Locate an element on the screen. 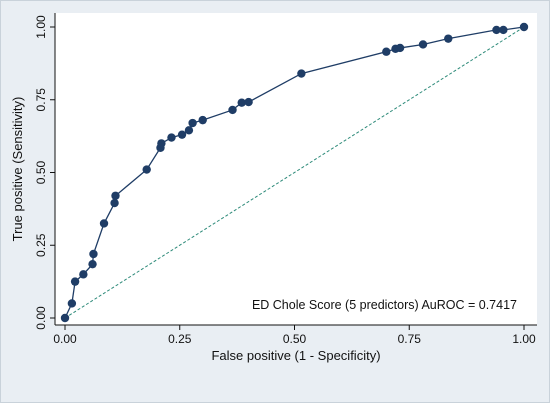 The width and height of the screenshot is (550, 403). x-tick-label: 0.25 is located at coordinates (180, 339).